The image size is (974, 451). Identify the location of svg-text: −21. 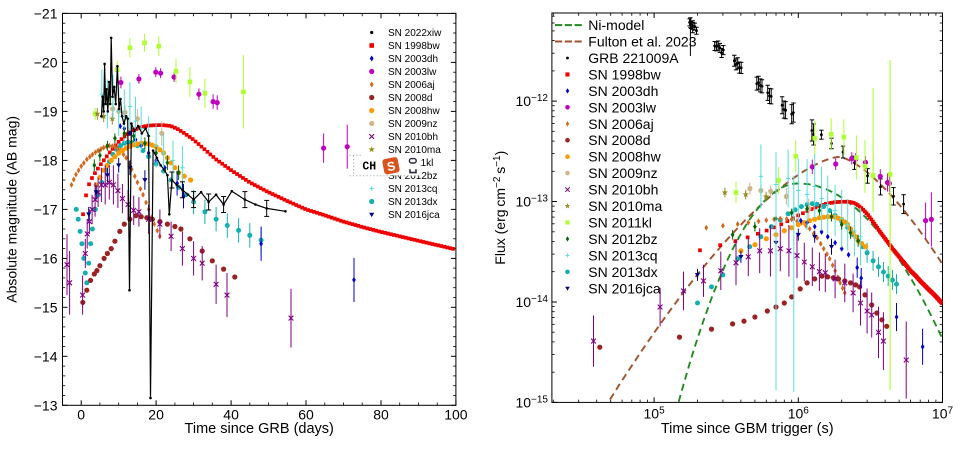
(46, 13).